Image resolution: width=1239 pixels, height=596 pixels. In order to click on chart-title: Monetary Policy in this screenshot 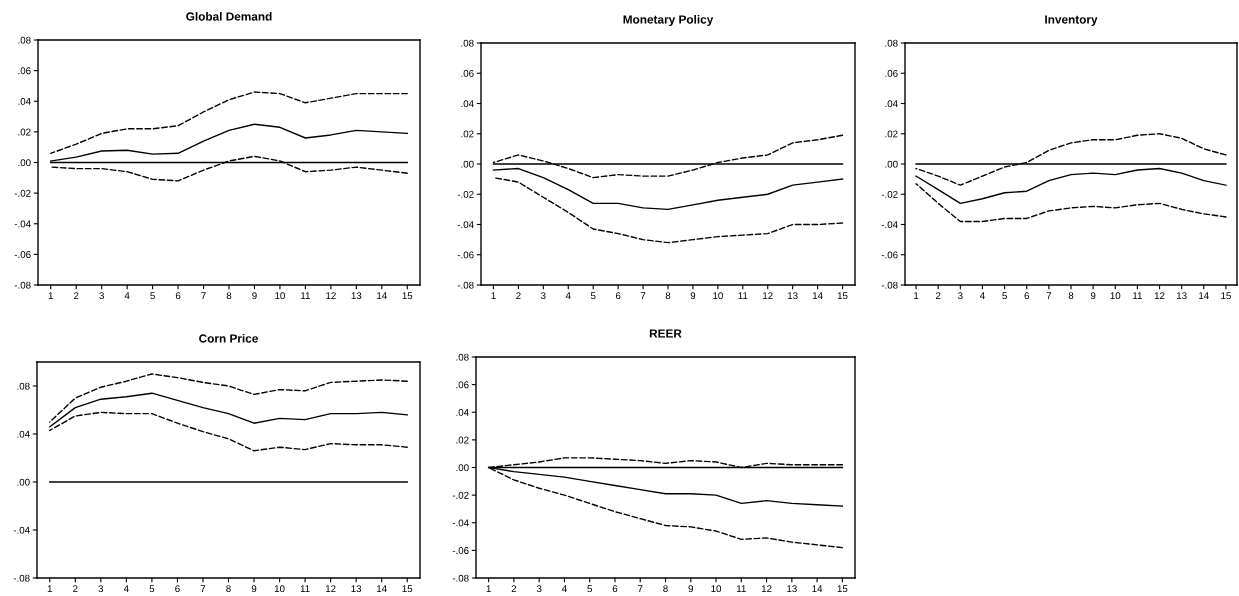, I will do `click(668, 21)`.